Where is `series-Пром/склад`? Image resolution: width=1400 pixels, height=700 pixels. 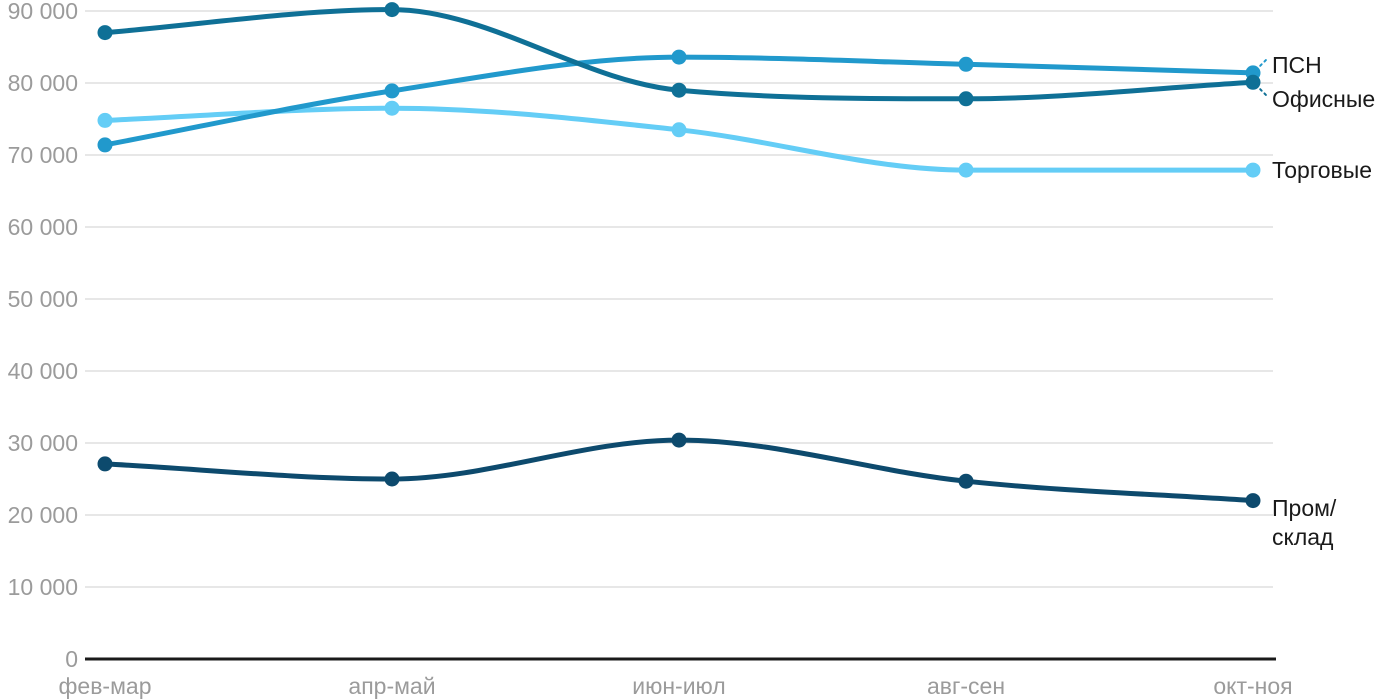 series-Пром/склад is located at coordinates (679, 470).